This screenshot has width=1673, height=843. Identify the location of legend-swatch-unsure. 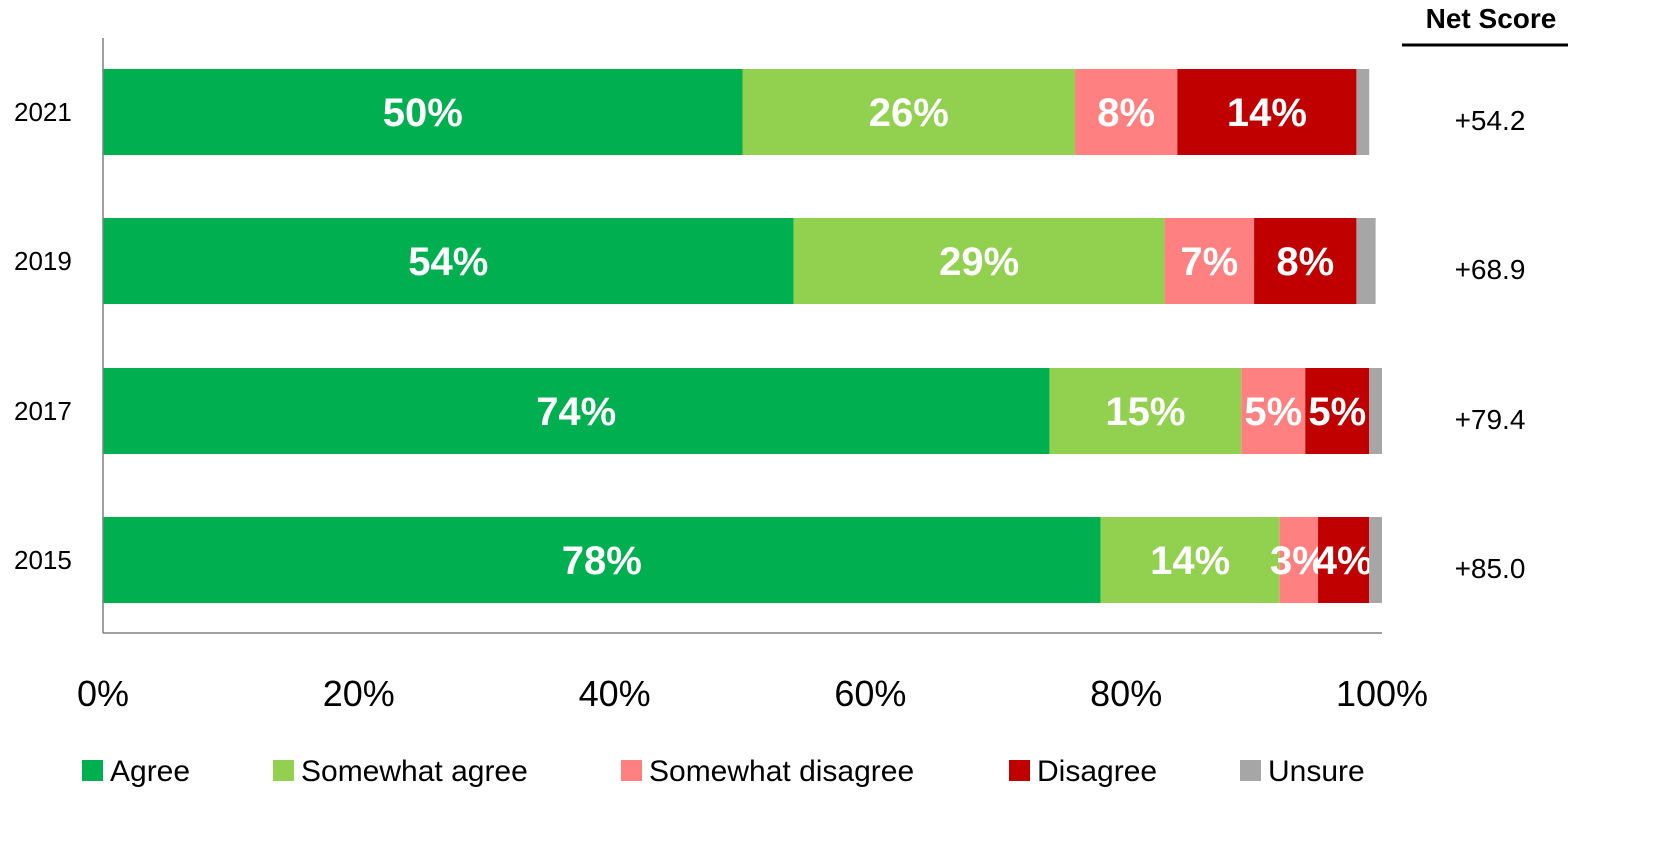
(1250, 770).